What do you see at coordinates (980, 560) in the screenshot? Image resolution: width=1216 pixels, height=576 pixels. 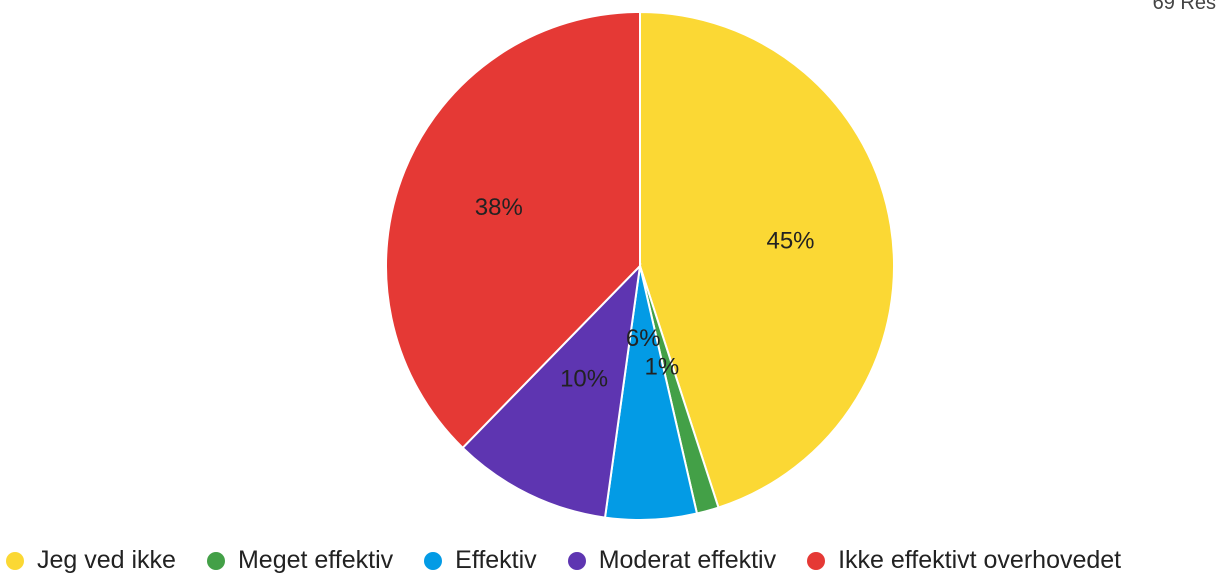 I see `legend-label: Ikke effektivt overhovedet` at bounding box center [980, 560].